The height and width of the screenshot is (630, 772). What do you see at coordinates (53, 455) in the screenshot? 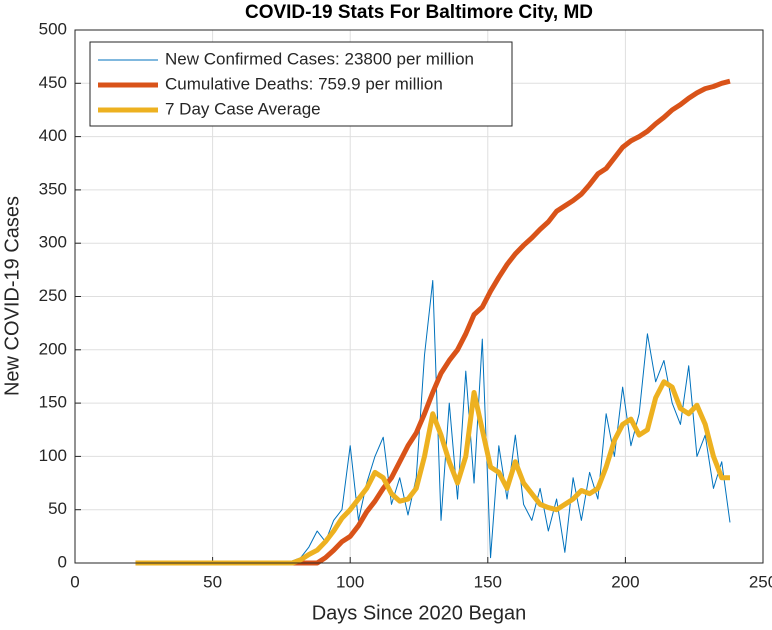
I see `y-tick-label: 100` at bounding box center [53, 455].